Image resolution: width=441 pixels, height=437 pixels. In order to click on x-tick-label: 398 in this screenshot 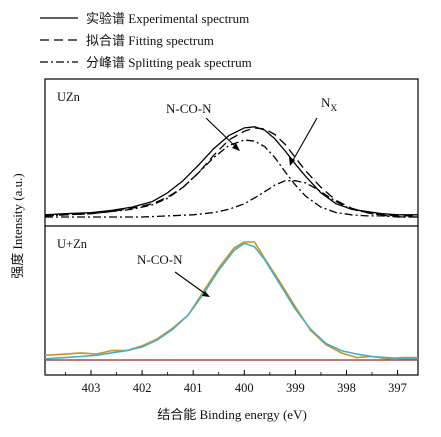, I will do `click(346, 388)`.